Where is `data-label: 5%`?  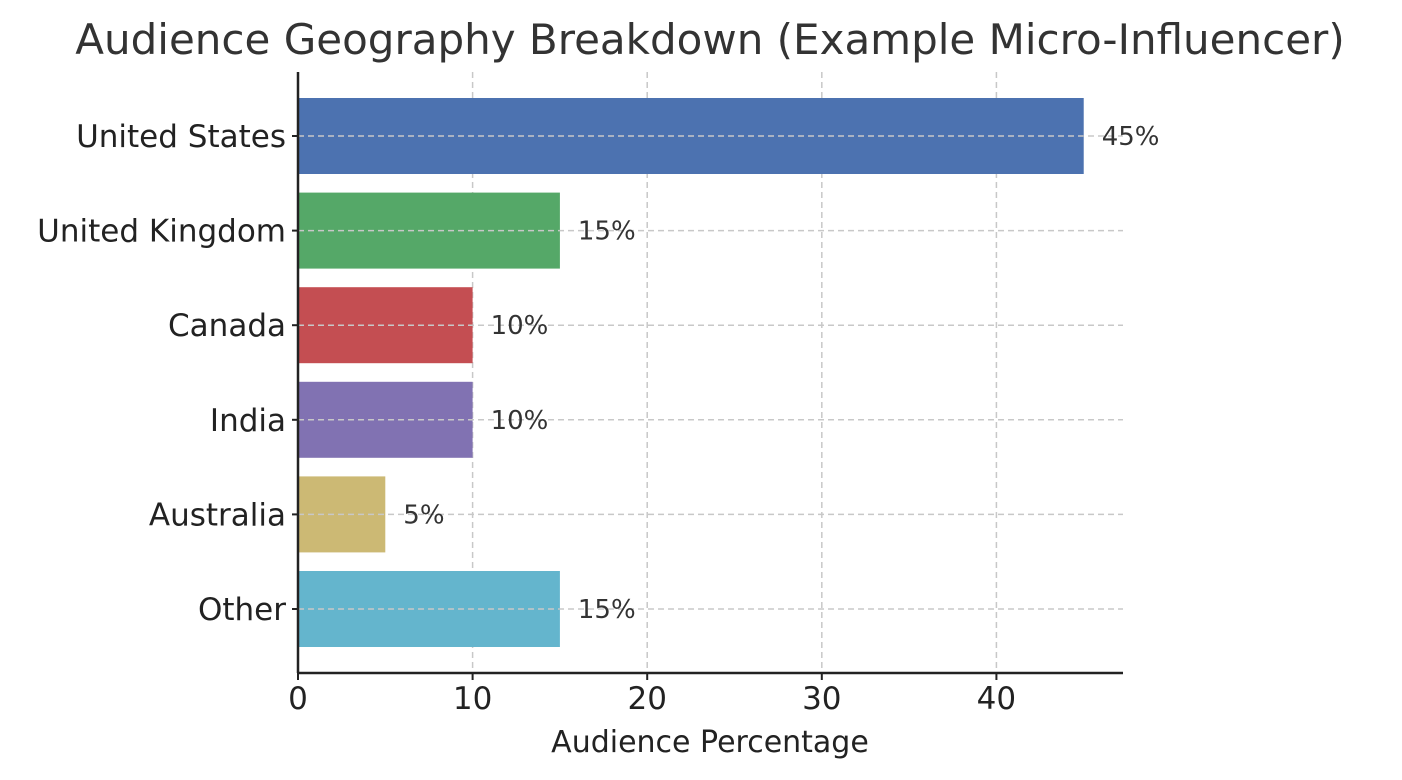
data-label: 5% is located at coordinates (423, 515).